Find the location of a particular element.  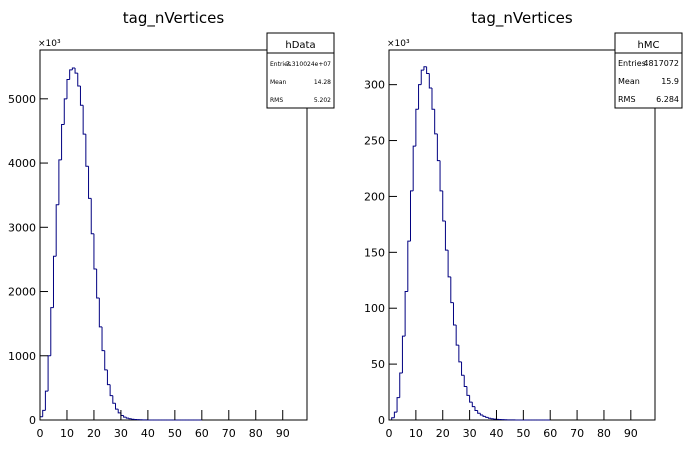

y-tick-label: 150 is located at coordinates (374, 252).